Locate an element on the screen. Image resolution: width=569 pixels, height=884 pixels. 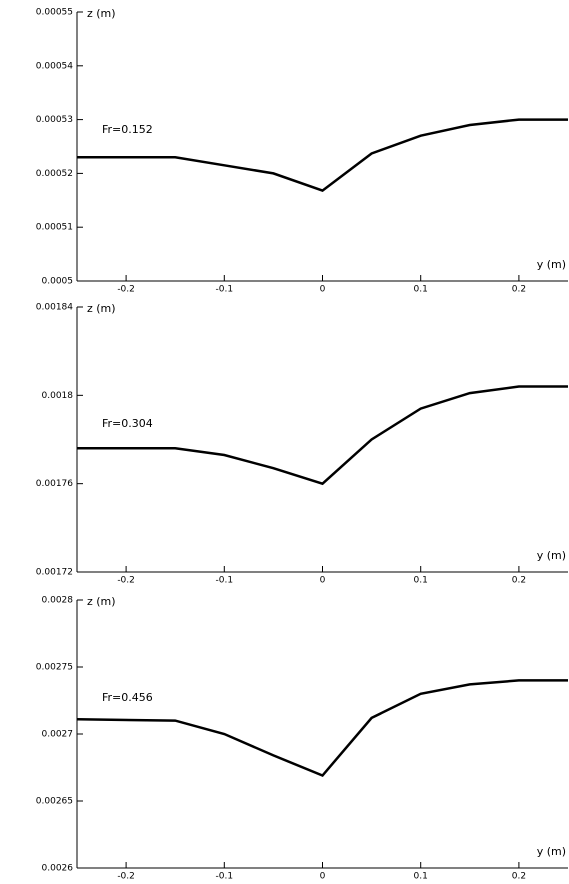
y-tick-label: 0.00184 is located at coordinates (54, 308).